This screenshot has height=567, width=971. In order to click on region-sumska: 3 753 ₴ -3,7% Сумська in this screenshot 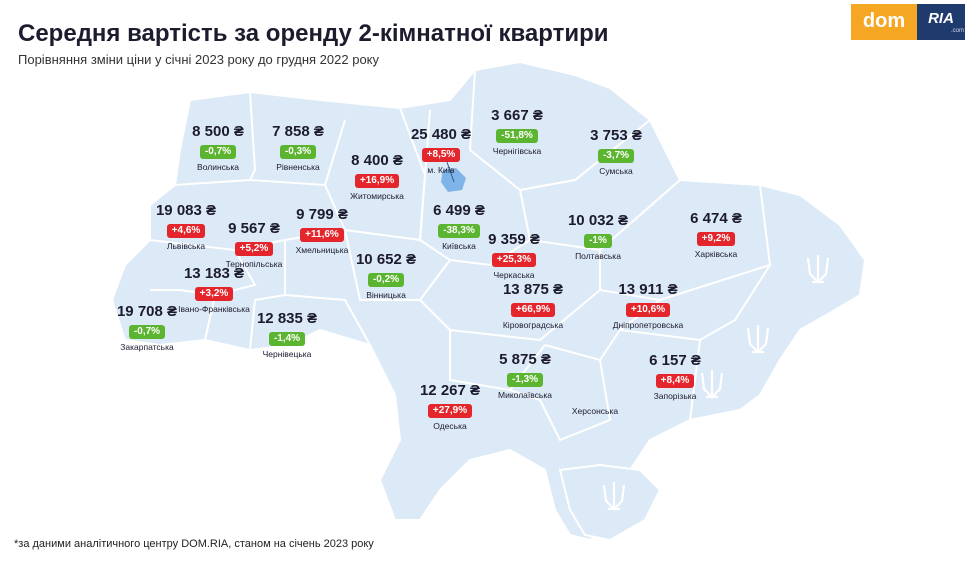, I will do `click(616, 152)`.